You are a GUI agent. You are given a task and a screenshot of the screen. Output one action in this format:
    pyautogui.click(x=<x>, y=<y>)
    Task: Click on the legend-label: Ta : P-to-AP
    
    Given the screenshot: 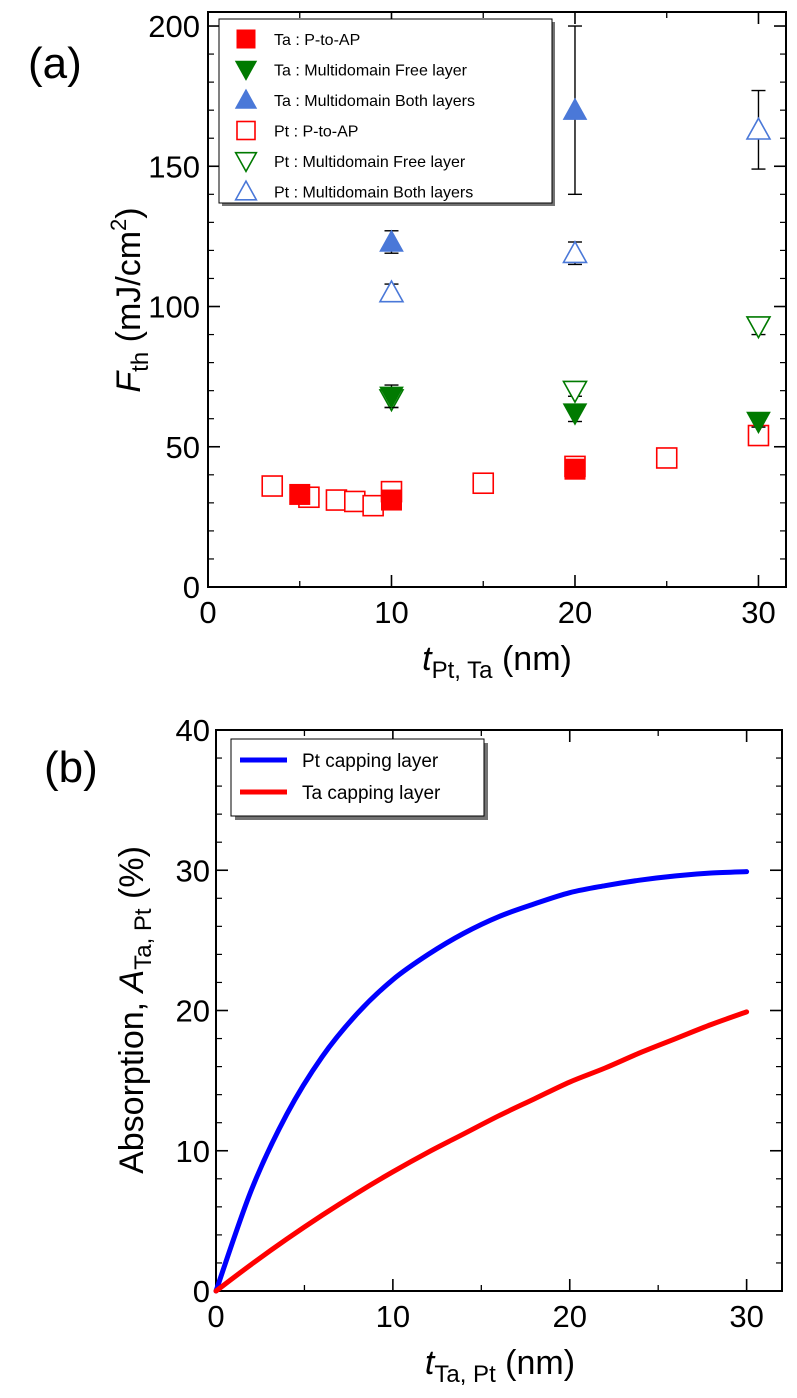 What is the action you would take?
    pyautogui.click(x=317, y=40)
    